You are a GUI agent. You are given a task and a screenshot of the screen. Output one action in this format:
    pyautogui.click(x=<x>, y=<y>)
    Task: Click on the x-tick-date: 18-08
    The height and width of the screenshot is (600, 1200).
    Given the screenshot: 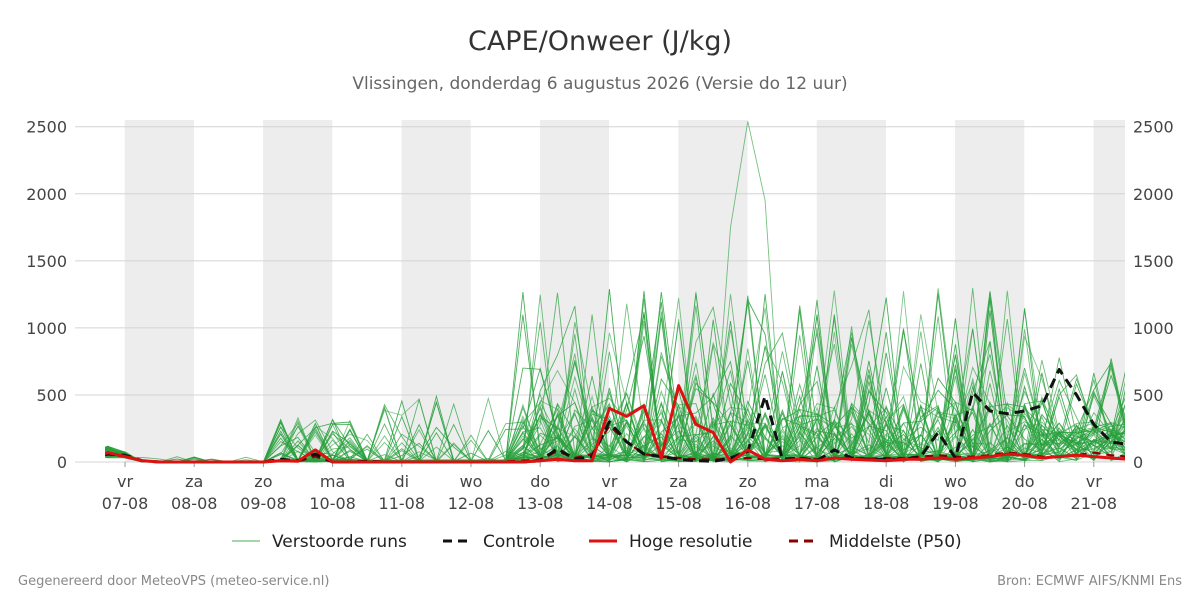 What is the action you would take?
    pyautogui.click(x=886, y=503)
    